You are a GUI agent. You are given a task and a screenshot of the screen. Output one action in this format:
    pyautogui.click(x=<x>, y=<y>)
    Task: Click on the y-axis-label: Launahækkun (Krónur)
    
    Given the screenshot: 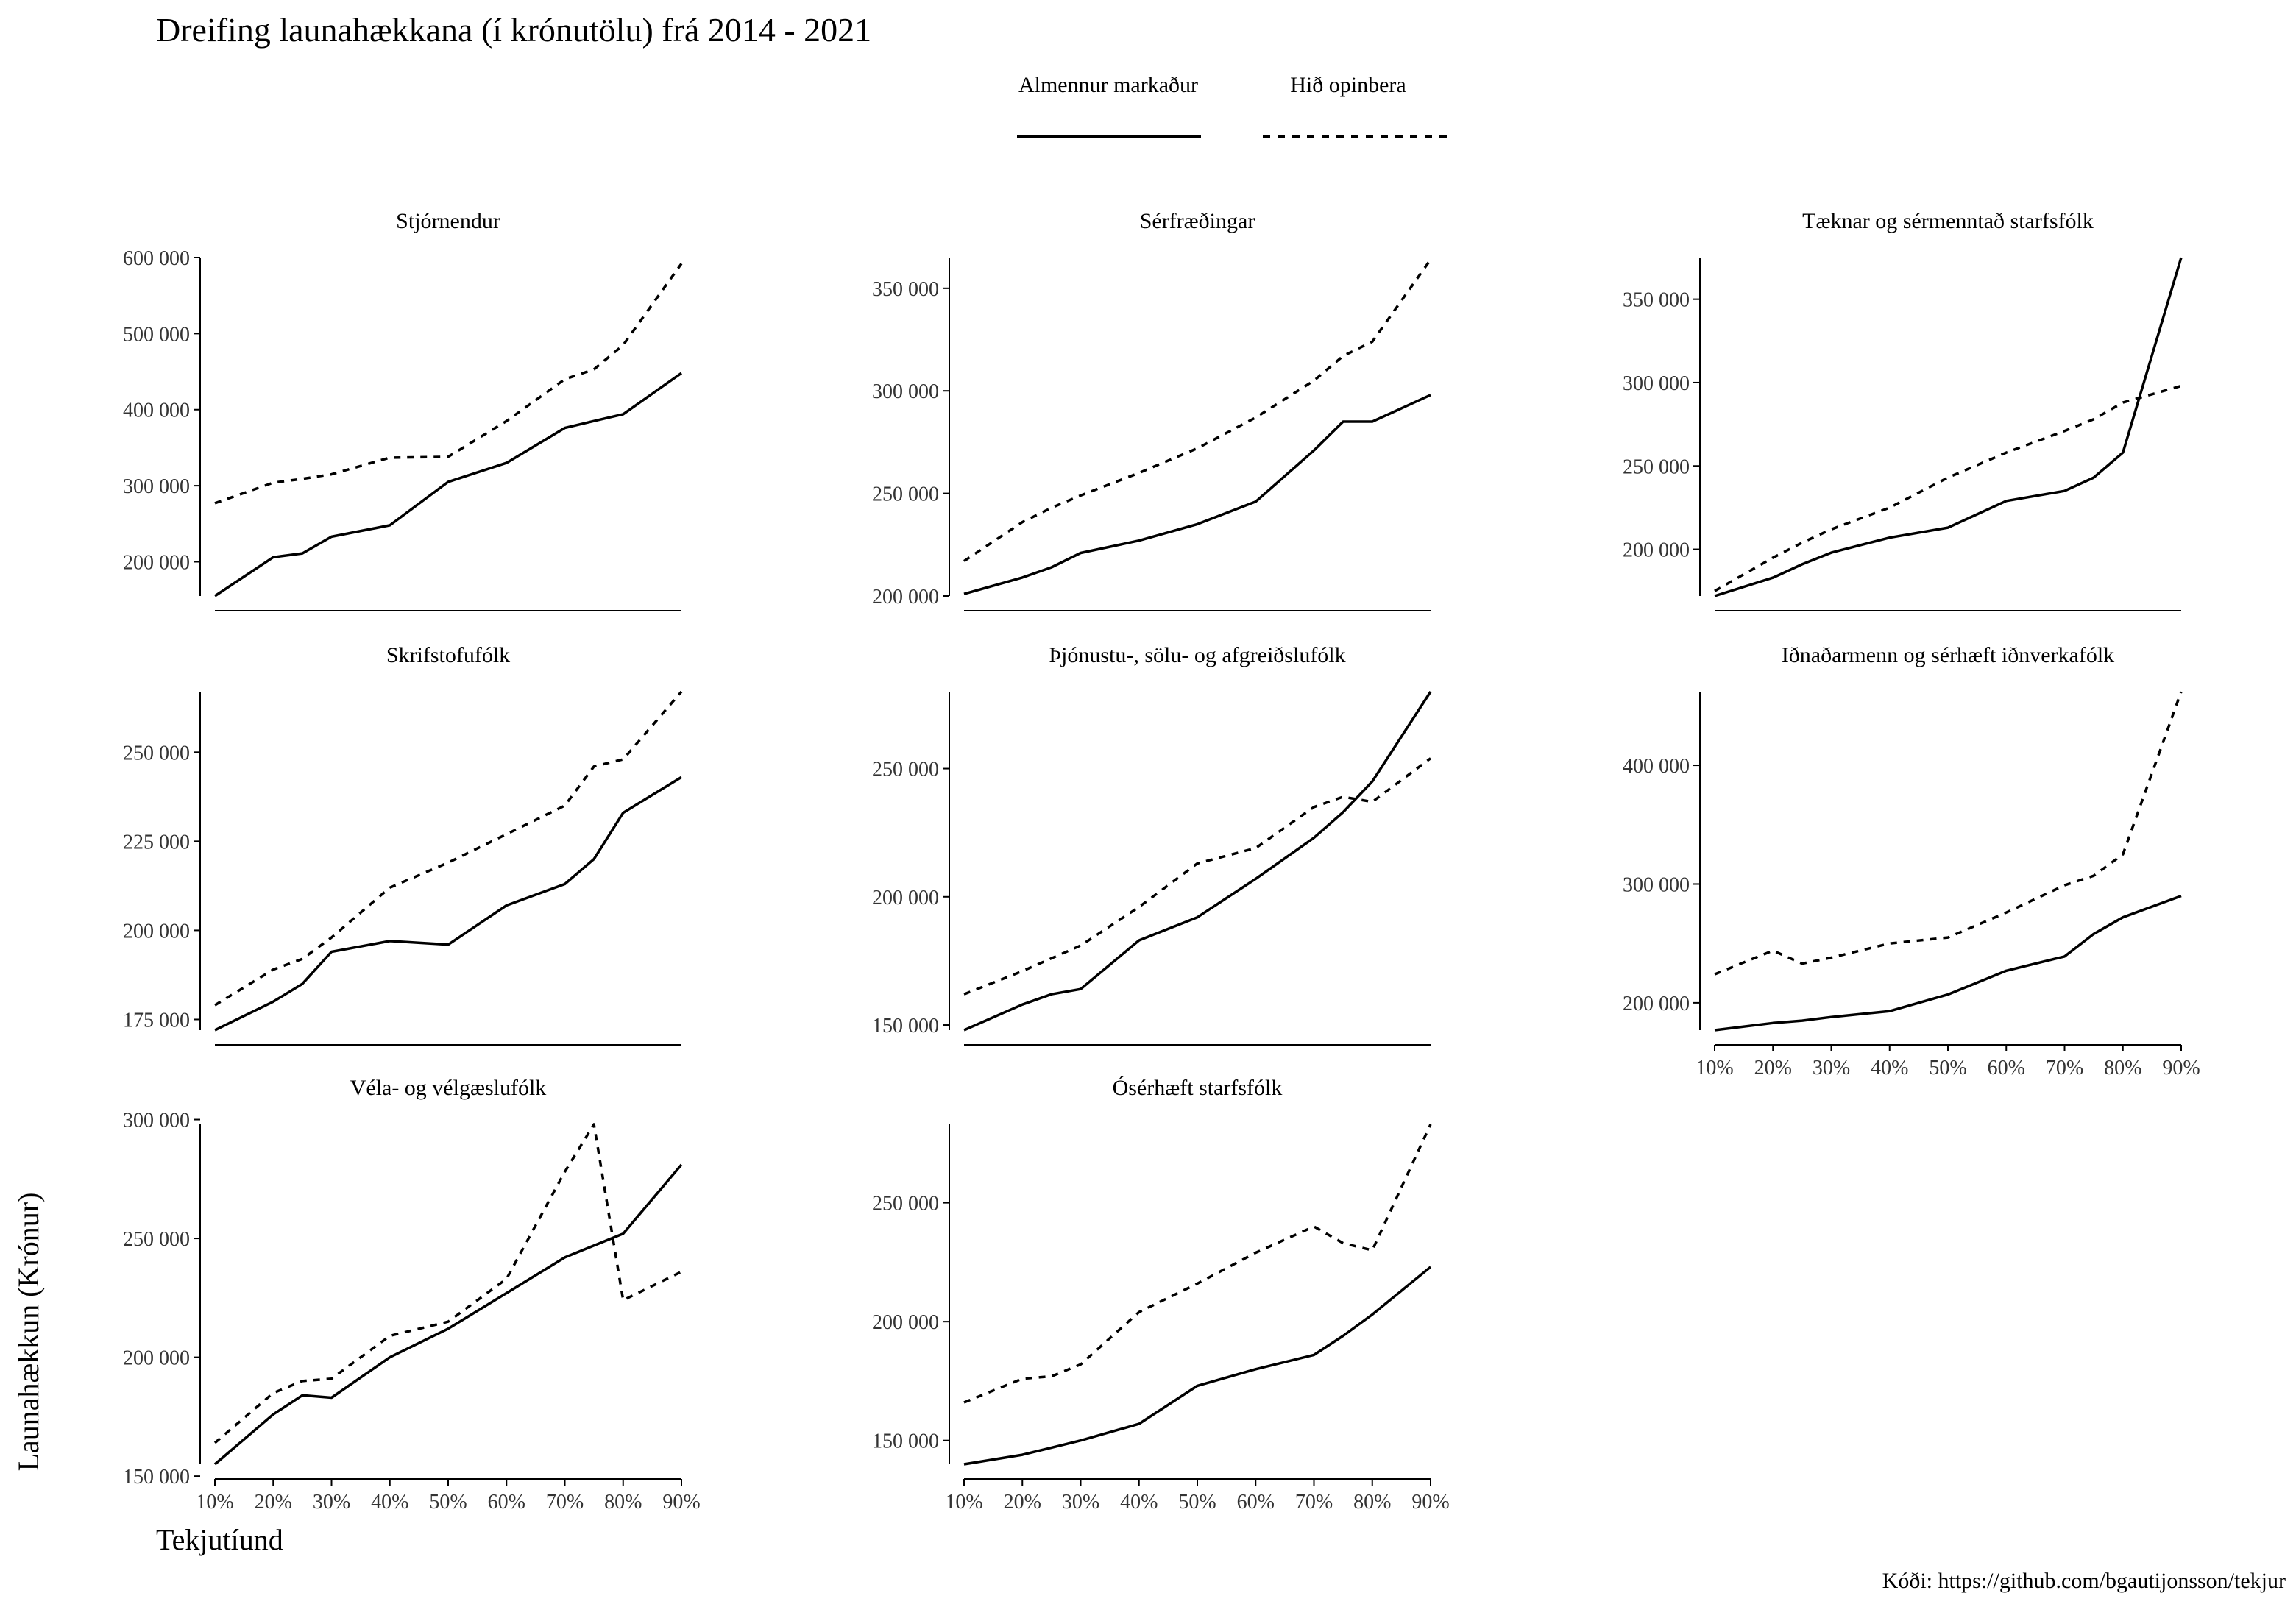 What is the action you would take?
    pyautogui.click(x=28, y=1332)
    